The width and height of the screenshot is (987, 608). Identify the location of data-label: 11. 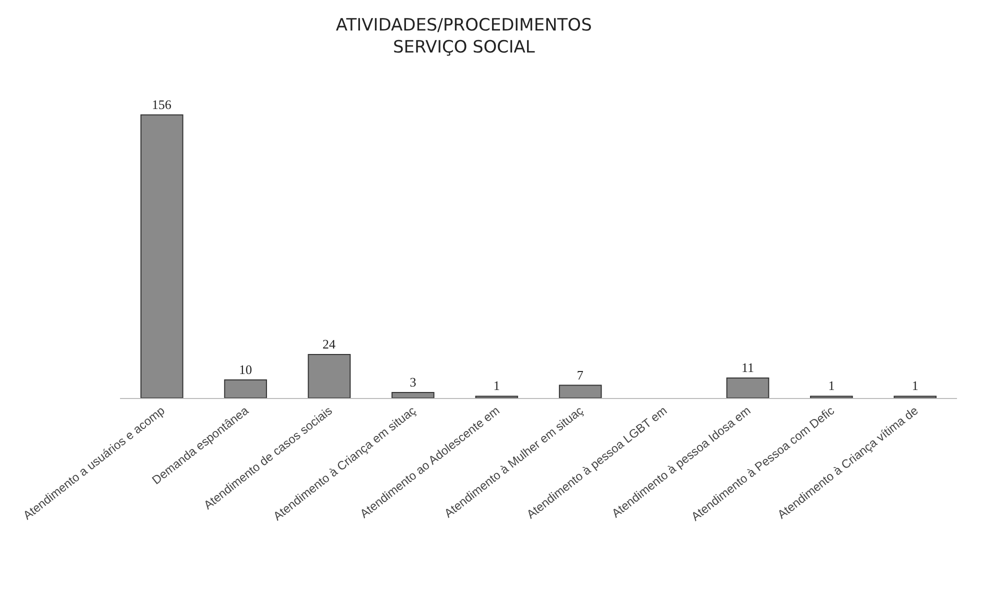
(747, 368).